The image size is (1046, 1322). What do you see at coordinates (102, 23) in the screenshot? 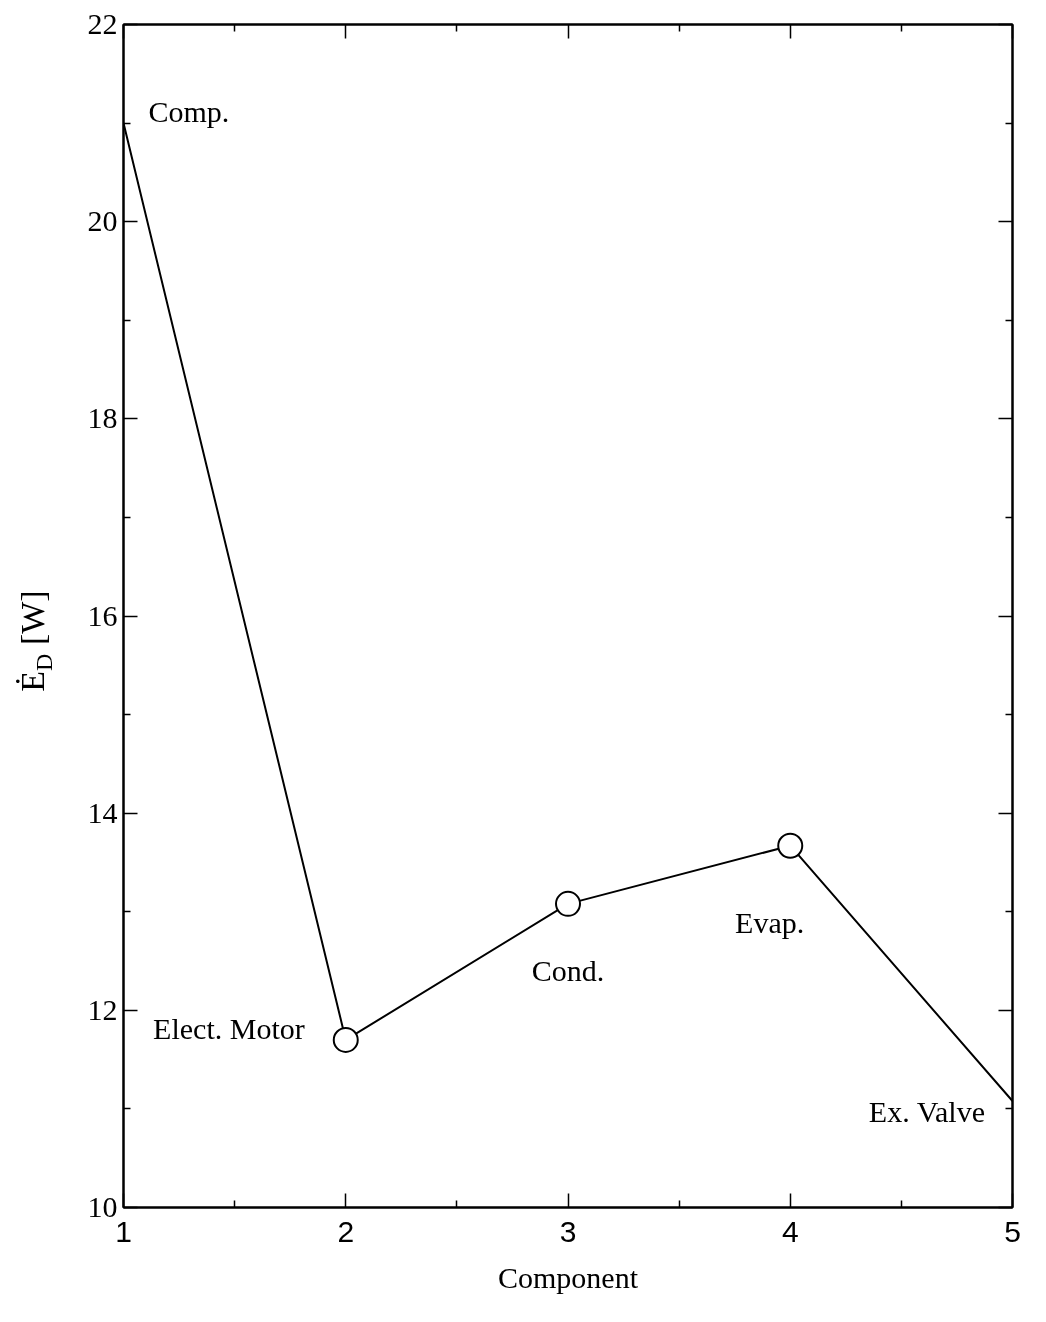
I see `y-tick-label: 22` at bounding box center [102, 23].